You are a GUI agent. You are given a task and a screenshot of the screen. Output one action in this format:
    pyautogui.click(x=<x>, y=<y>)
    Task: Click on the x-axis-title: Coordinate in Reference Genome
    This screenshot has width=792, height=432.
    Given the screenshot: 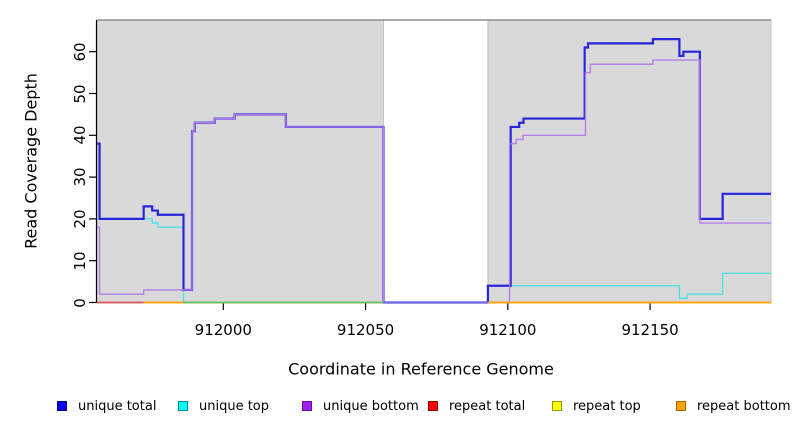 What is the action you would take?
    pyautogui.click(x=421, y=369)
    